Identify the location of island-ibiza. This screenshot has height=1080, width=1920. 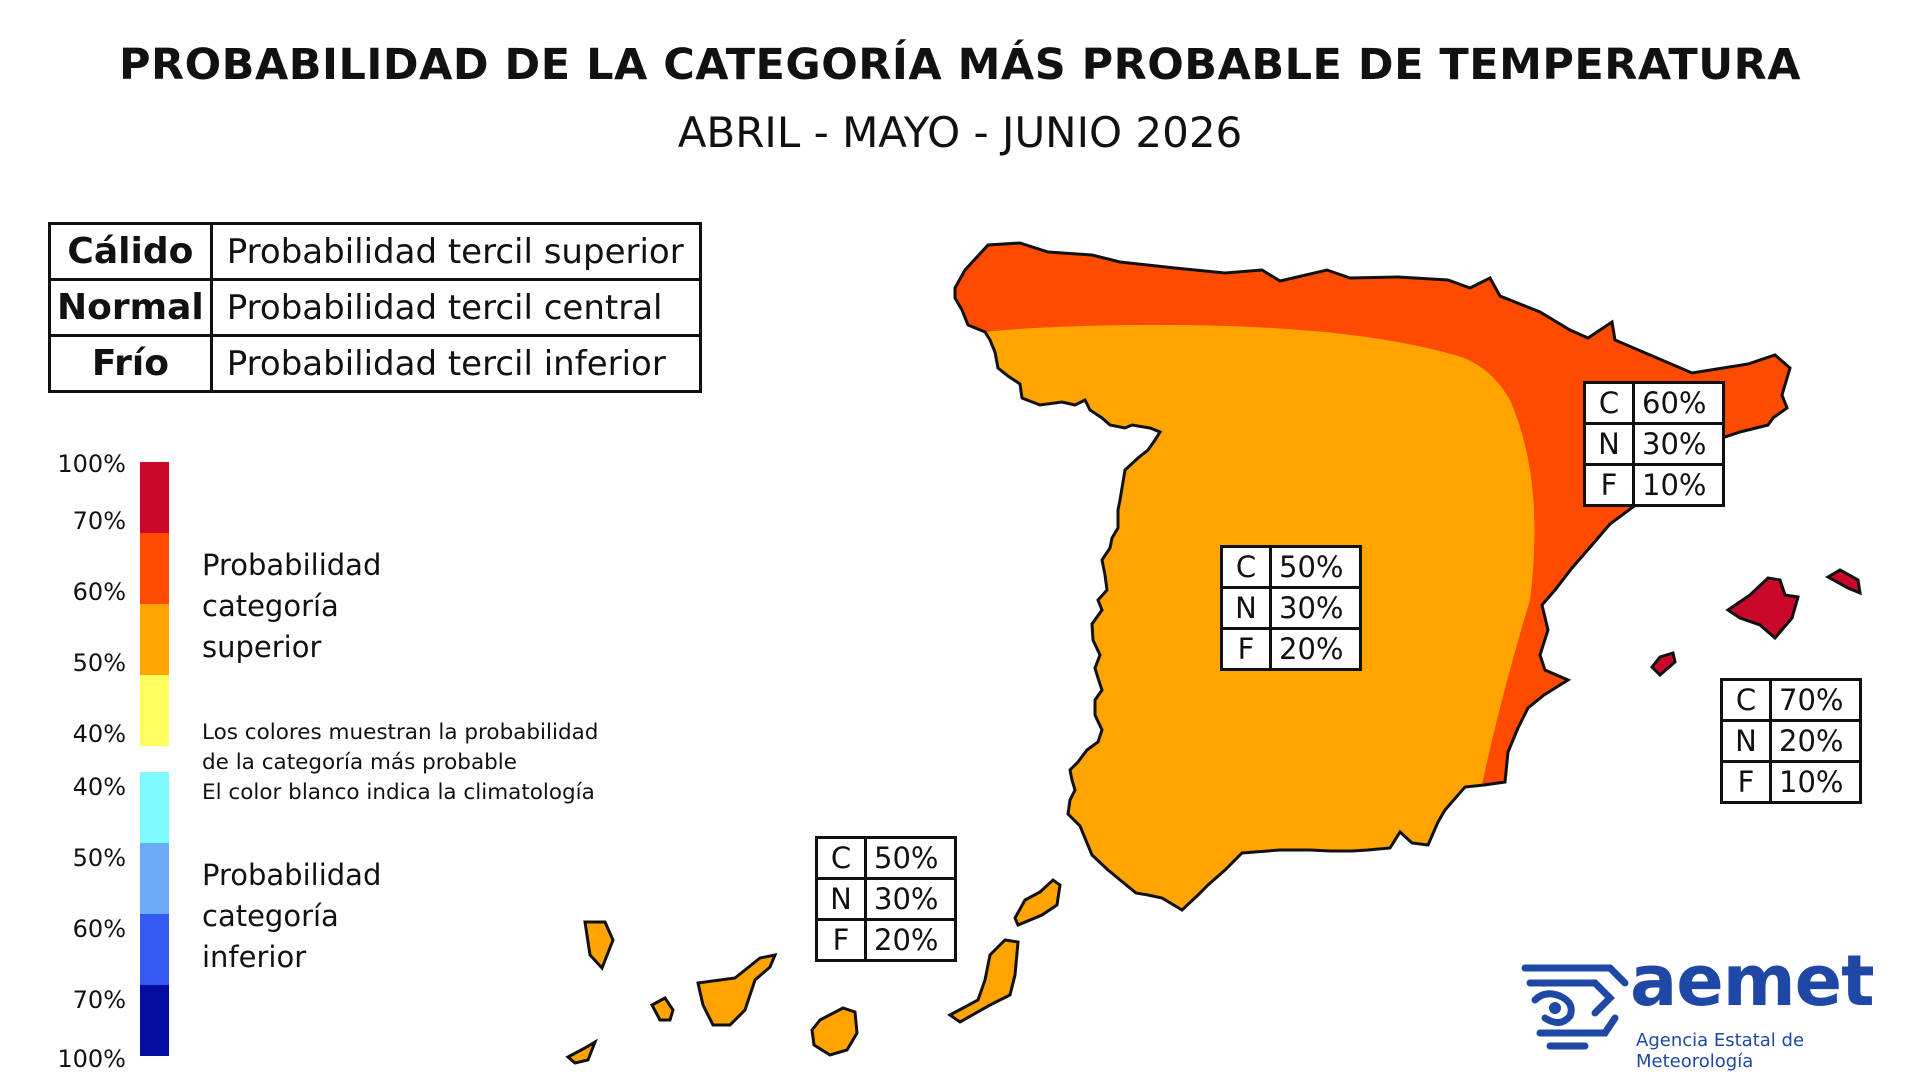
(1663, 664).